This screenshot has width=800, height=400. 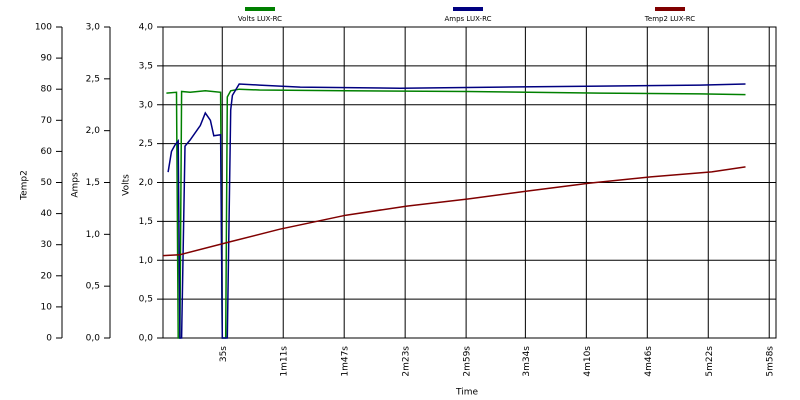 What do you see at coordinates (710, 361) in the screenshot?
I see `x-tick-label: 5m22s` at bounding box center [710, 361].